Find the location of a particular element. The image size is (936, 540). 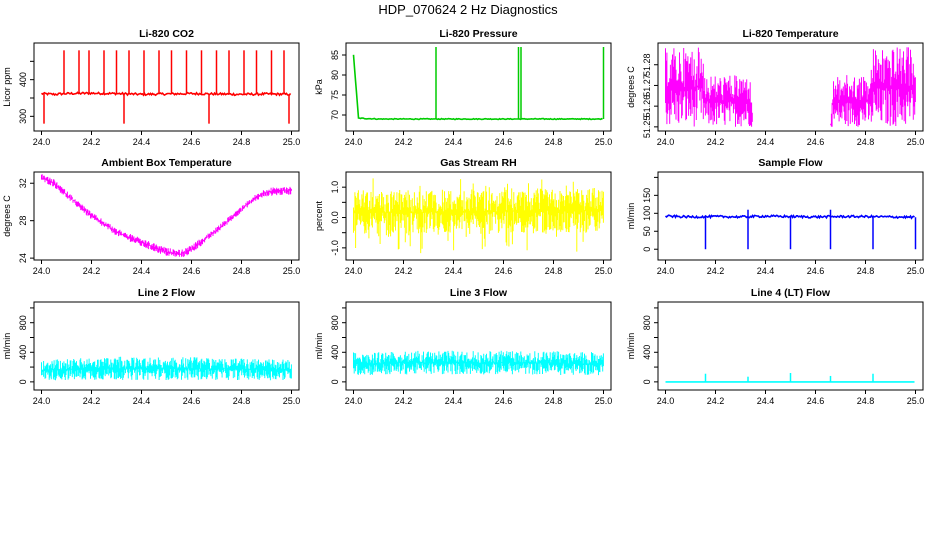

y-tick-label: 100 is located at coordinates (647, 213).